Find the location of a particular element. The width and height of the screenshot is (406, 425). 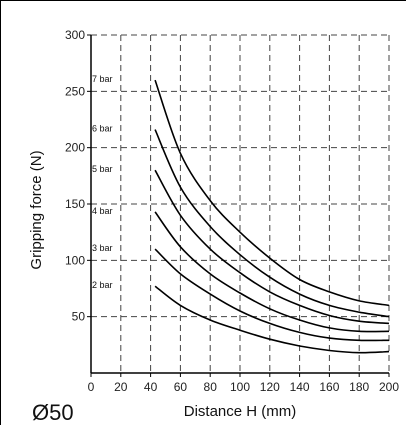

x-tick-label: 180 is located at coordinates (359, 387).